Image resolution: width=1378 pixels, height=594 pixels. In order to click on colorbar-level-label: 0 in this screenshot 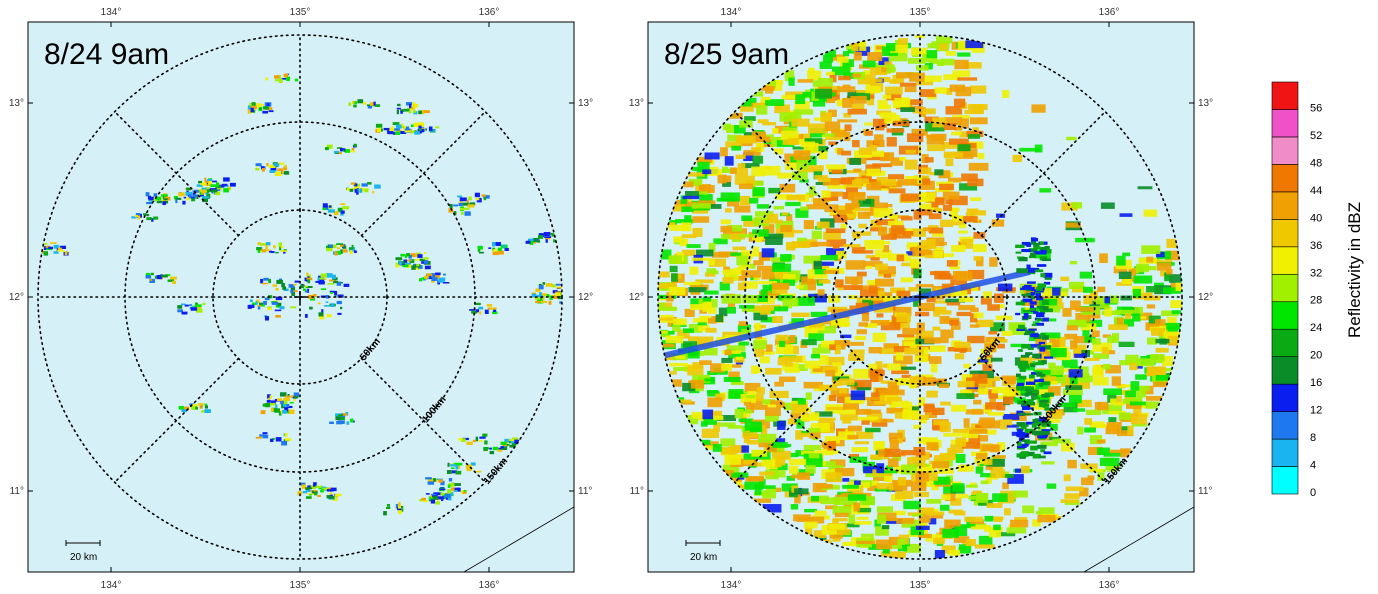, I will do `click(1313, 493)`.